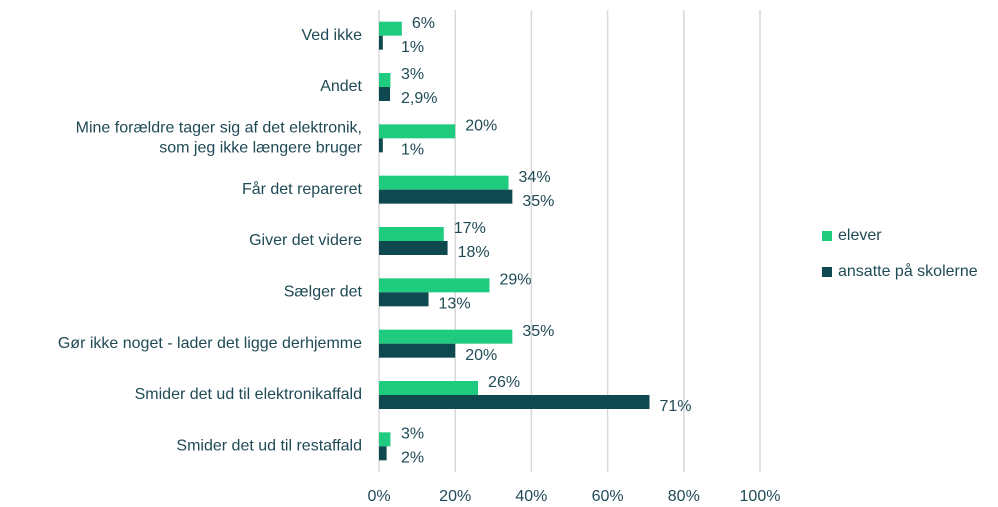  What do you see at coordinates (684, 496) in the screenshot?
I see `x-tick-label: 80%` at bounding box center [684, 496].